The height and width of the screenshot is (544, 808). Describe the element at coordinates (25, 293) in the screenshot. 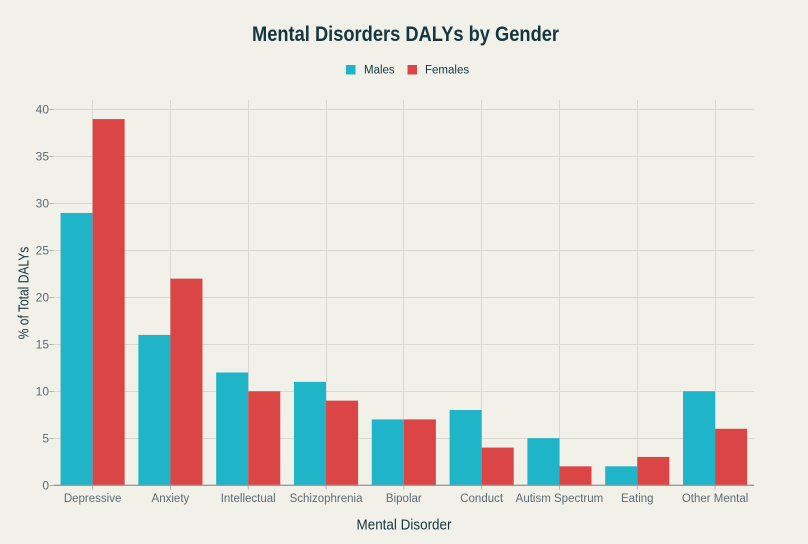

I see `svg-text: % of Total DALYs` at that location.